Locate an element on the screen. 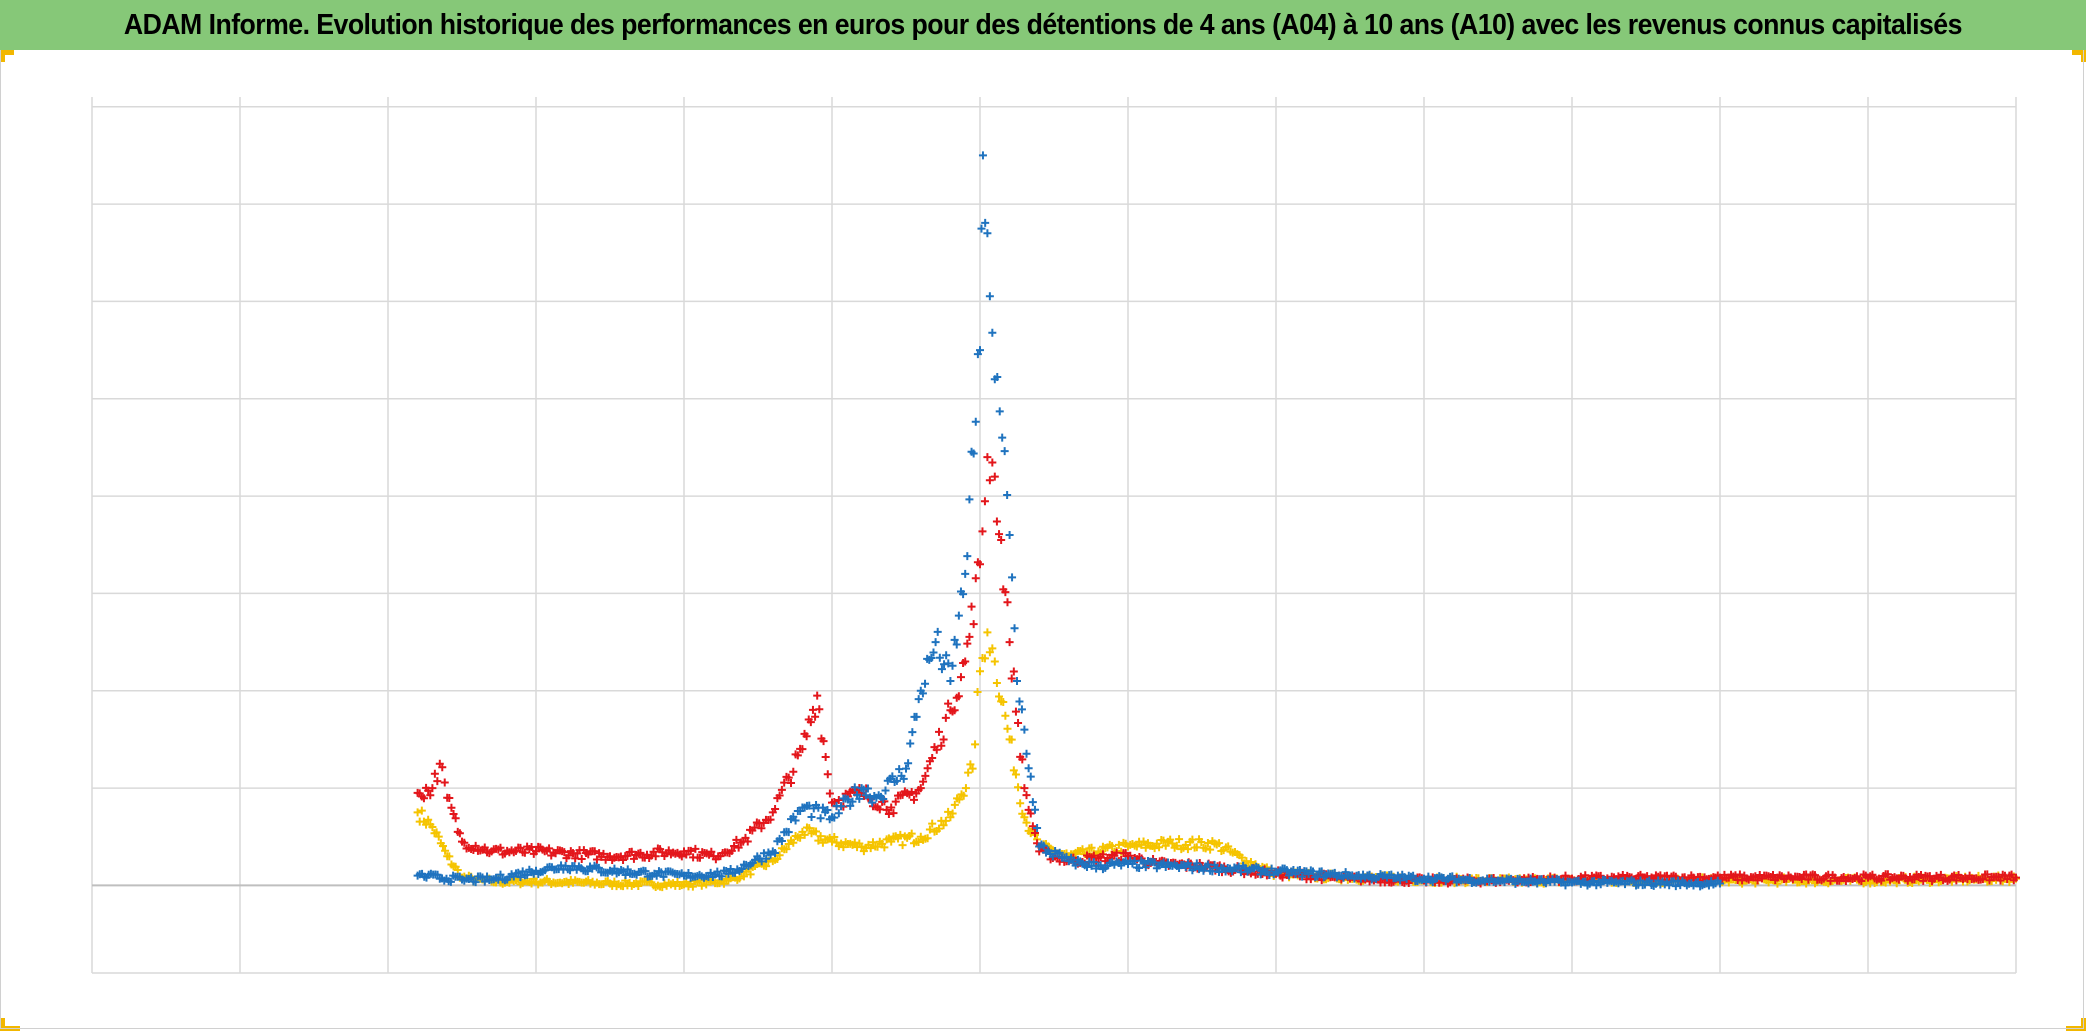 The height and width of the screenshot is (1031, 2086). corner-accent-top-right is located at coordinates (2079, 52).